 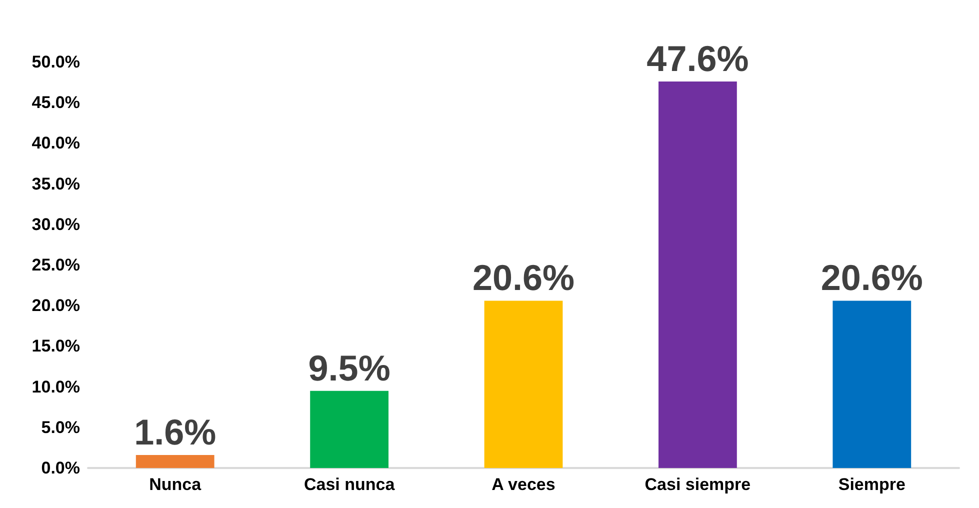 What do you see at coordinates (60, 427) in the screenshot?
I see `y-tick-label: 5.0%` at bounding box center [60, 427].